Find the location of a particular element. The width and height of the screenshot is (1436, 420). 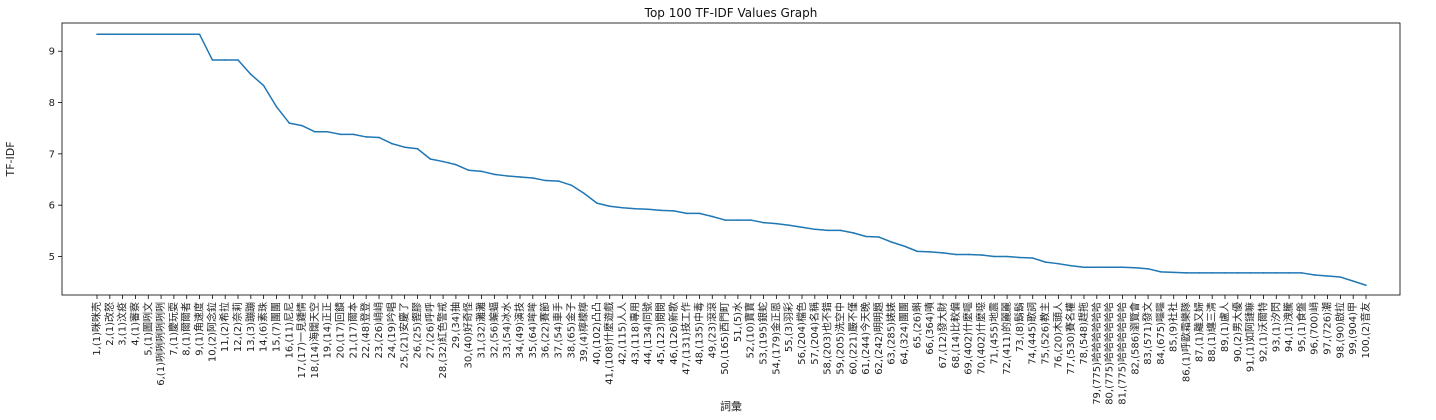

x-tick-label: 32,(56)蝙蝠 is located at coordinates (493, 330).